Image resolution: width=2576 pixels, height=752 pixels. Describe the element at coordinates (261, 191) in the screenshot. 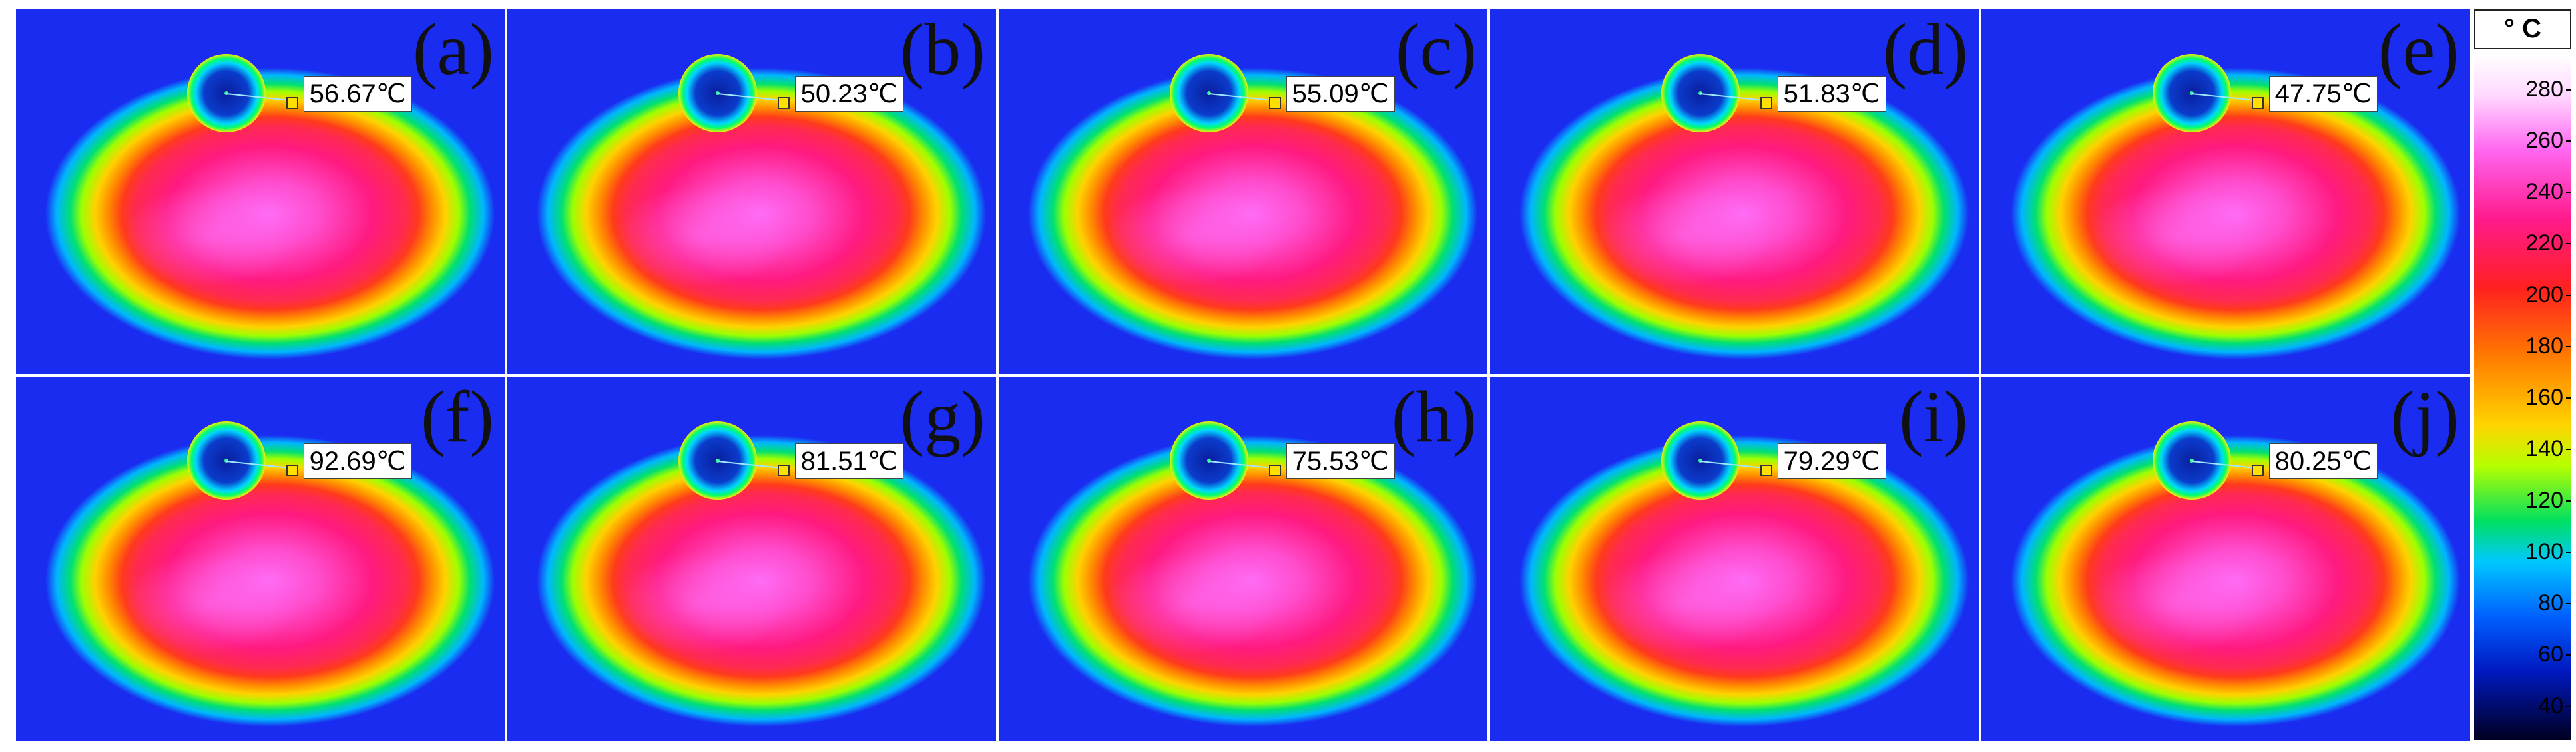

I see `thermal-panel-a: 56.67℃ (a)` at that location.